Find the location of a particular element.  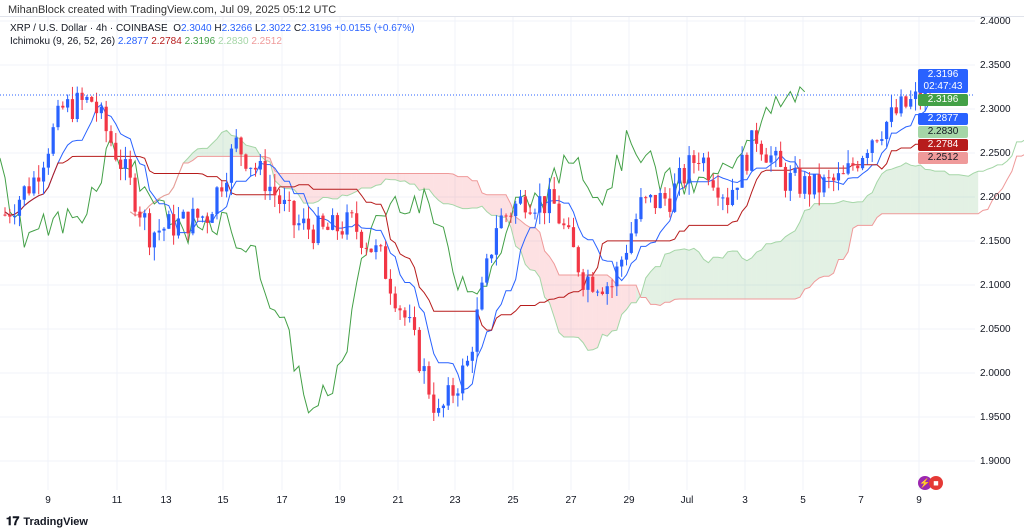

tradingview-logo: 𝟏𝟕 TradingView is located at coordinates (47, 521).